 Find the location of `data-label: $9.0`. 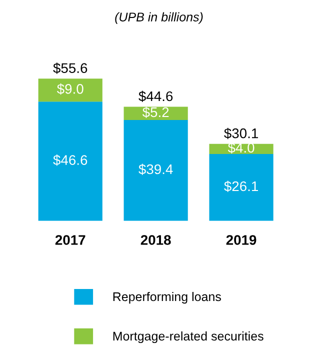

data-label: $9.0 is located at coordinates (70, 89).